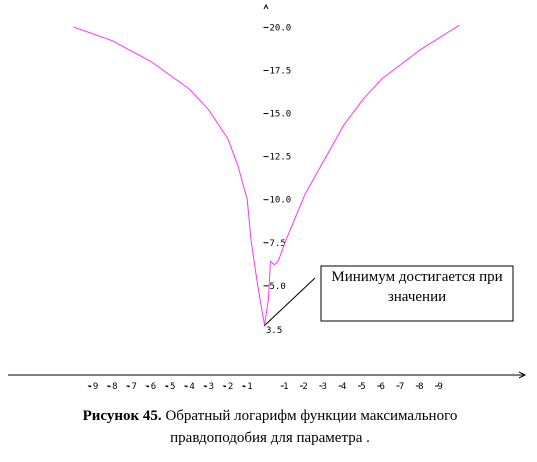 The height and width of the screenshot is (462, 537). What do you see at coordinates (362, 387) in the screenshot?
I see `x-tick-label: 5` at bounding box center [362, 387].